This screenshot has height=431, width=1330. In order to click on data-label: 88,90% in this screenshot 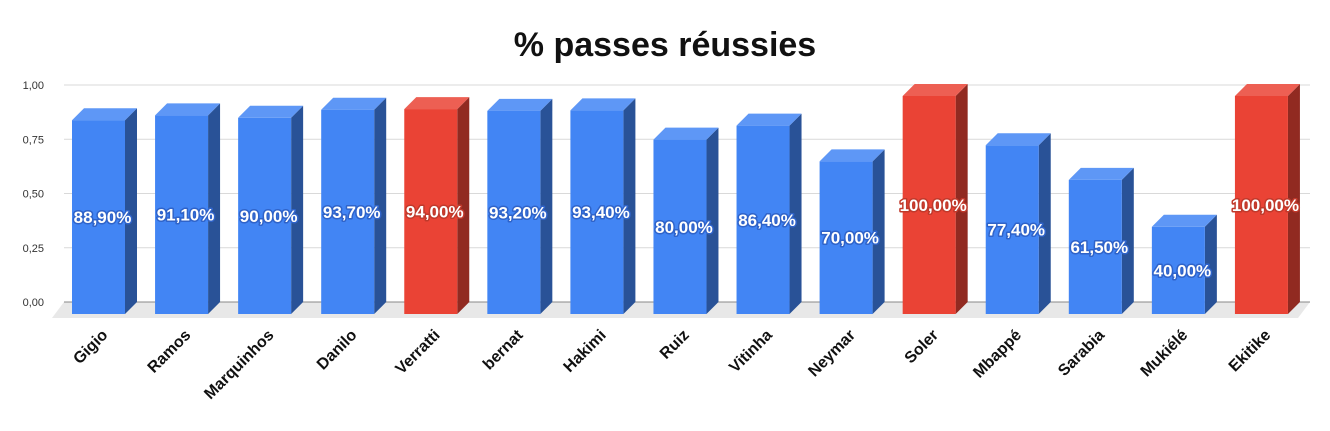, I will do `click(103, 217)`.